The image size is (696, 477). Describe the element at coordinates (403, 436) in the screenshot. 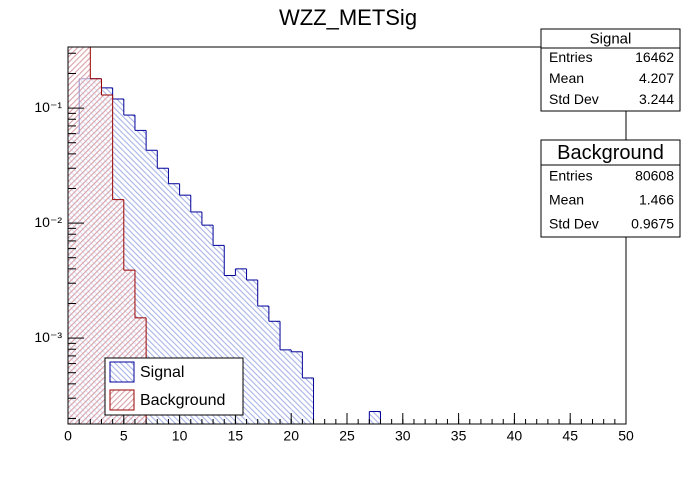

I see `x-tick-label: 30` at that location.